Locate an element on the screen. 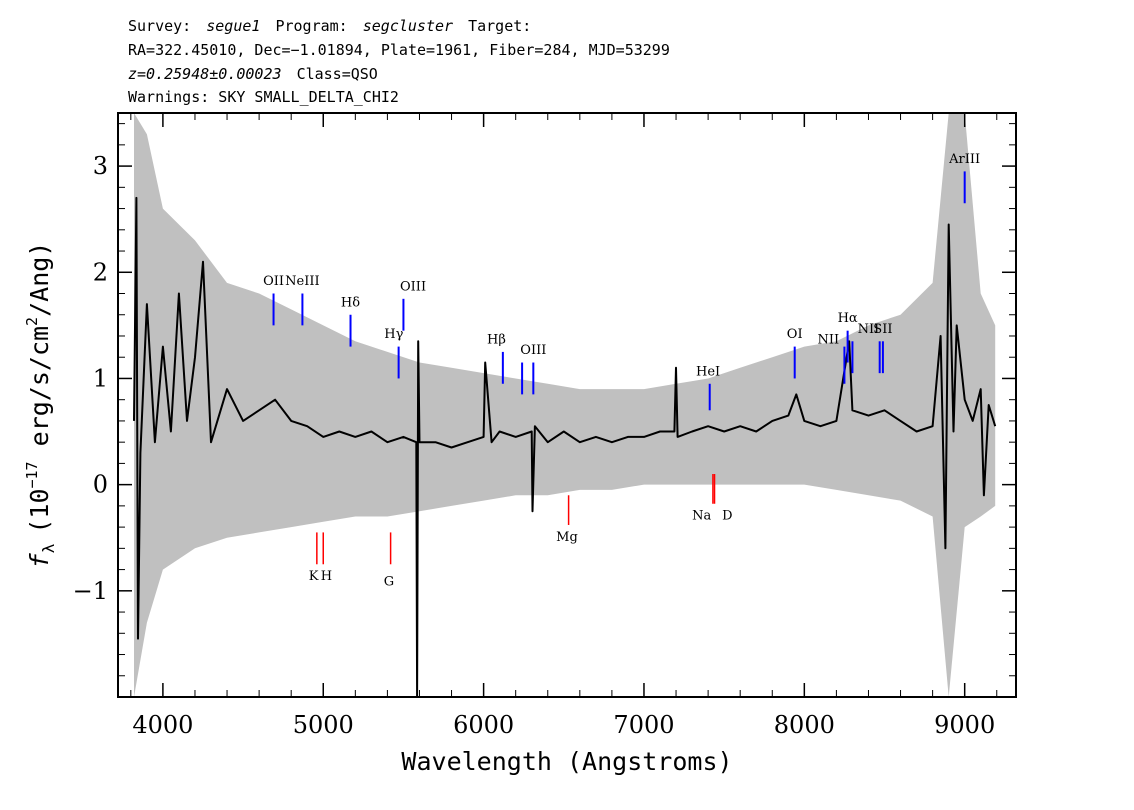 The height and width of the screenshot is (810, 1134). y-axis-unit-suffix: /Ang) is located at coordinates (39, 279).